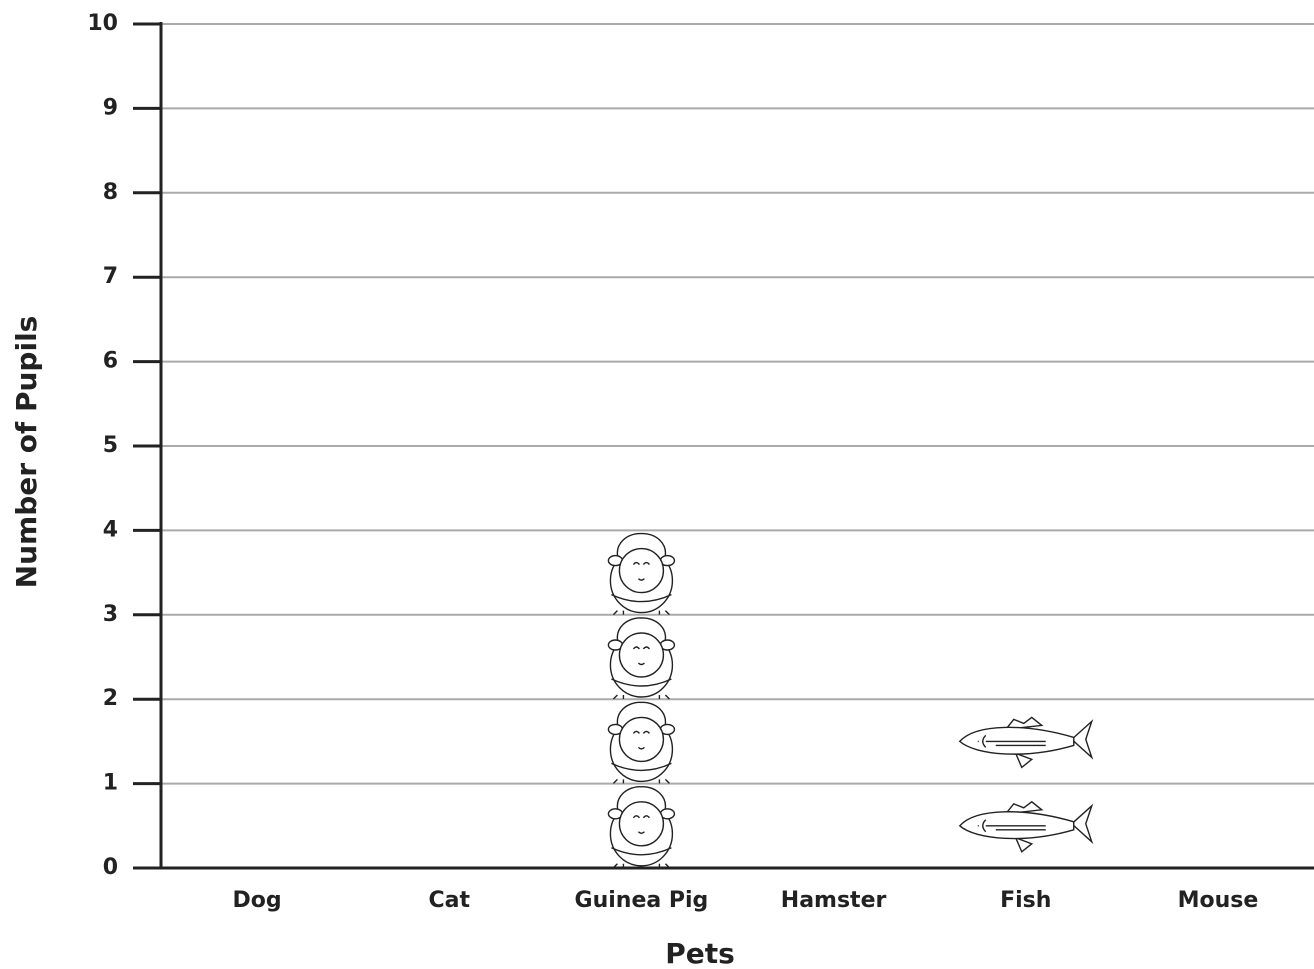  Describe the element at coordinates (110, 445) in the screenshot. I see `y-tick-label: 5` at that location.